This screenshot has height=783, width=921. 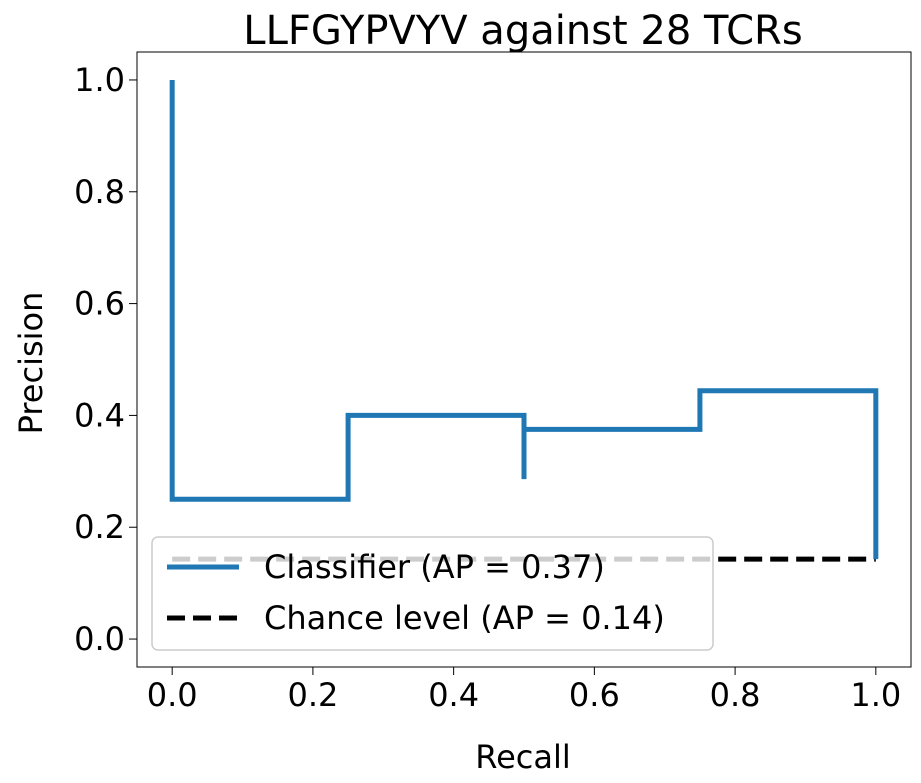 What do you see at coordinates (105, 359) in the screenshot?
I see `y-ticks: 0.0 0.2 0.4 0.6 0.8 1.0` at bounding box center [105, 359].